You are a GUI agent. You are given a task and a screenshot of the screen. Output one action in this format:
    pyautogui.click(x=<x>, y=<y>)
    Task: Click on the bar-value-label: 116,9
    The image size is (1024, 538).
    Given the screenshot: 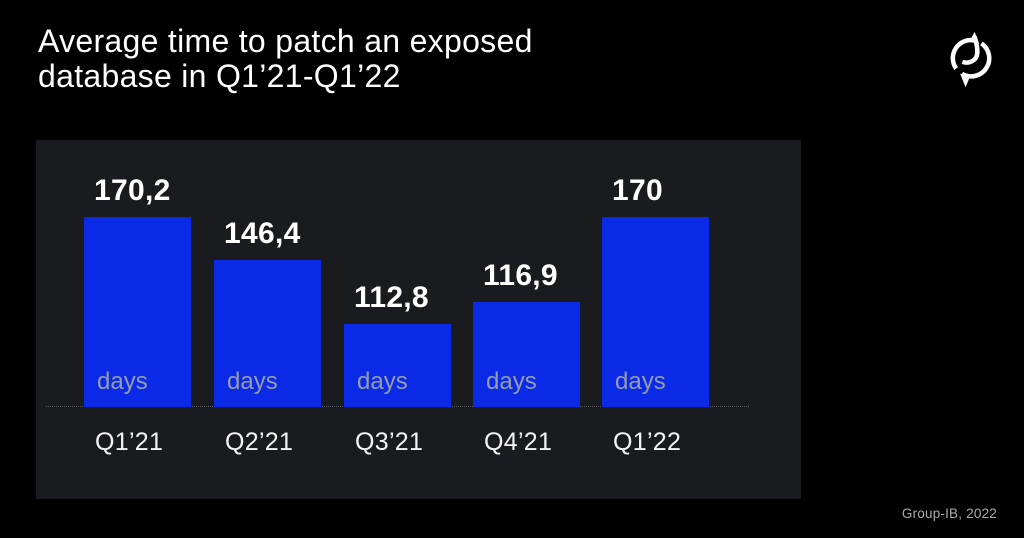 What is the action you would take?
    pyautogui.click(x=520, y=275)
    